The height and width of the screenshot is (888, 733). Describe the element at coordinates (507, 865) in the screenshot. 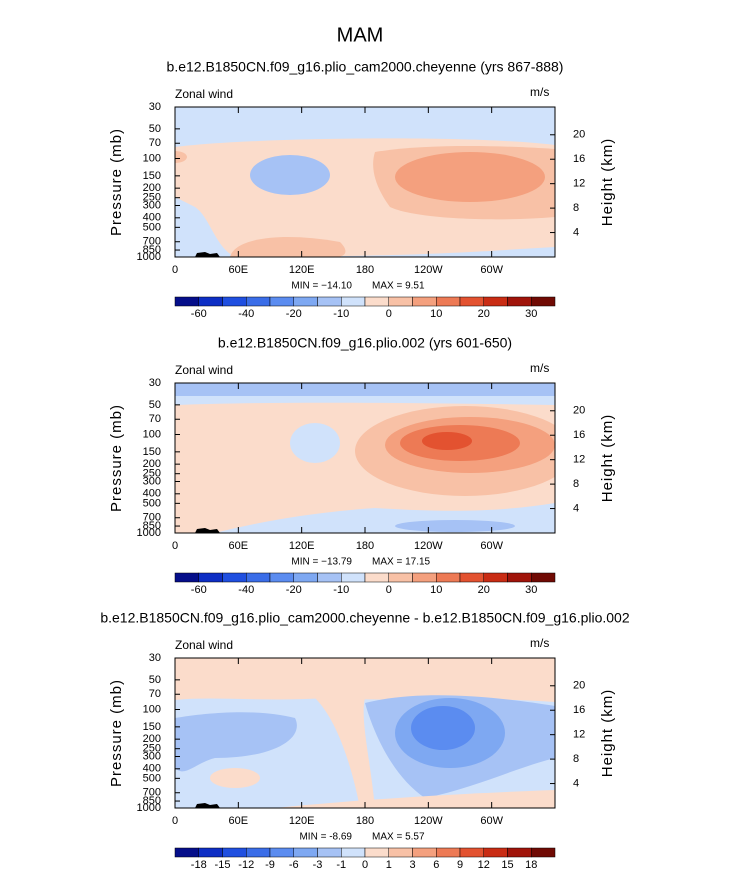

I see `colorbar-label: 15` at that location.